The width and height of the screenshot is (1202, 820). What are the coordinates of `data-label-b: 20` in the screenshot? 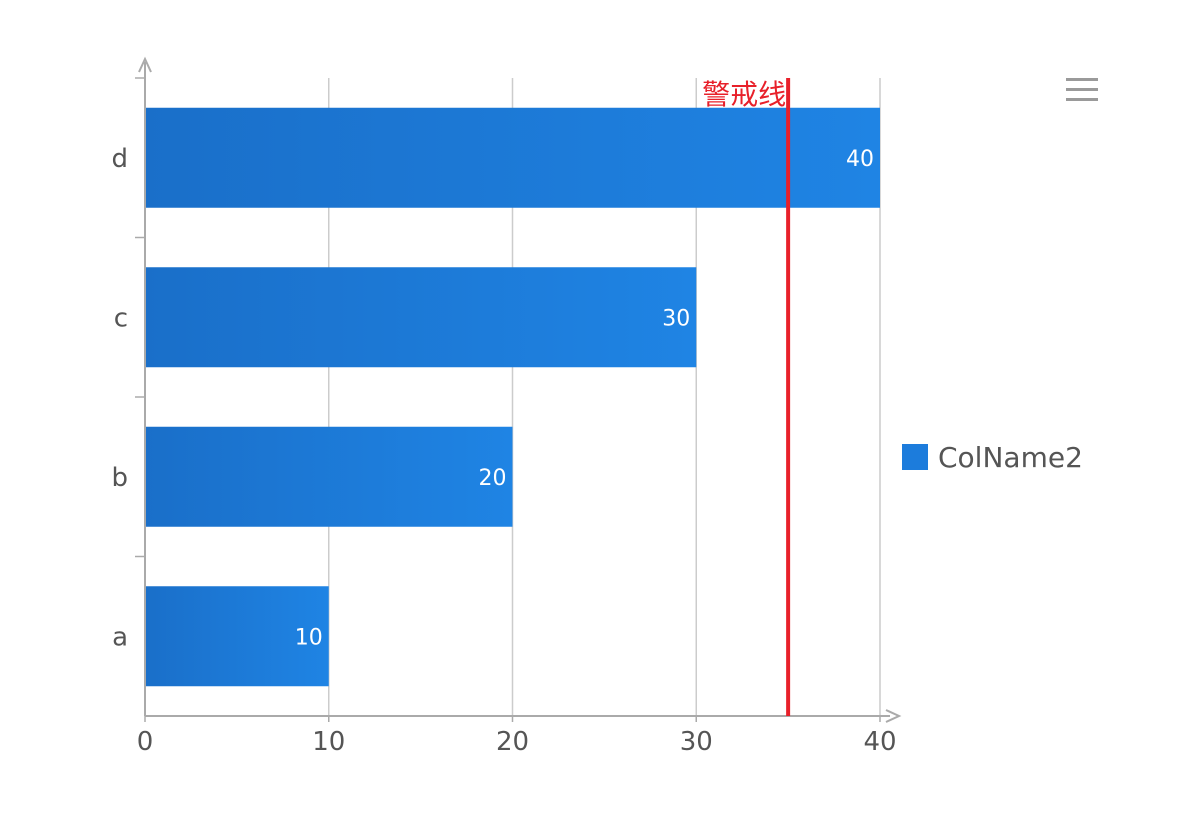 It's located at (493, 478).